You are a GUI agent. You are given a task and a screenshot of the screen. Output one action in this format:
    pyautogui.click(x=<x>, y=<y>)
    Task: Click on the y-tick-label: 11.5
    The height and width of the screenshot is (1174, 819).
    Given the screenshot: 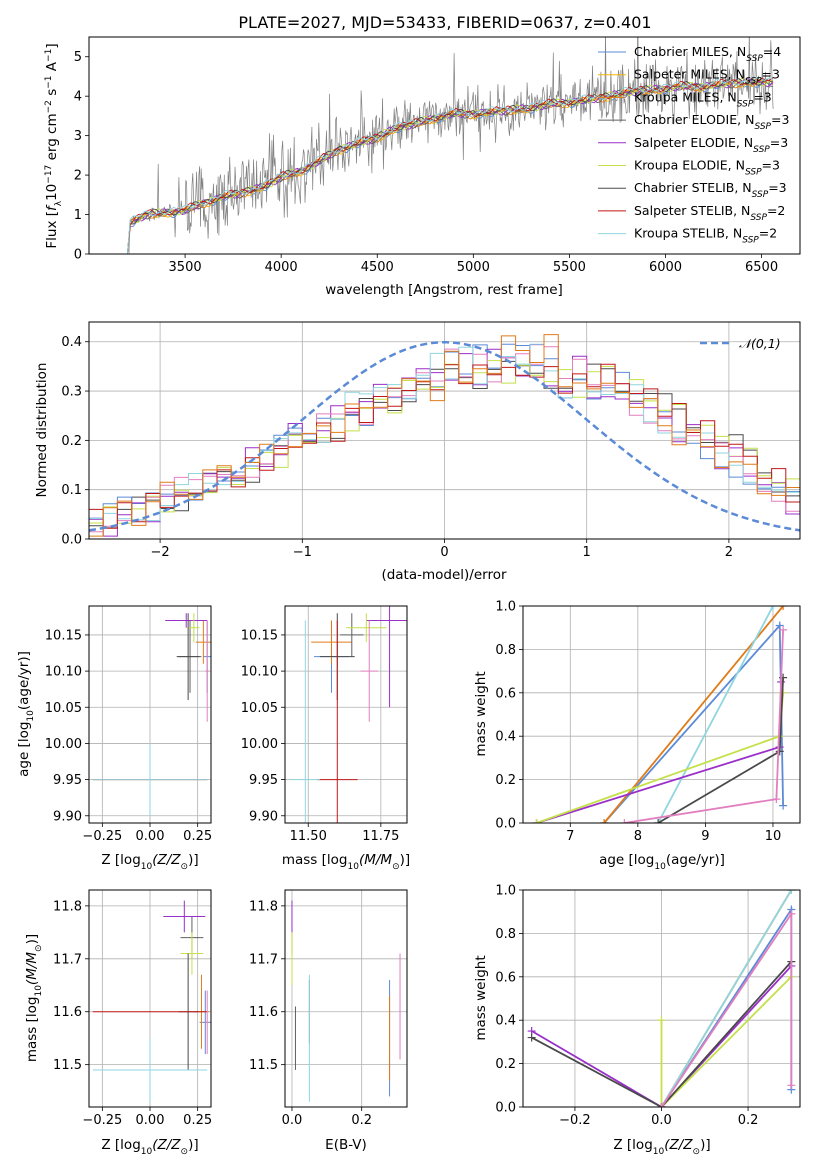 What is the action you would take?
    pyautogui.click(x=67, y=1065)
    